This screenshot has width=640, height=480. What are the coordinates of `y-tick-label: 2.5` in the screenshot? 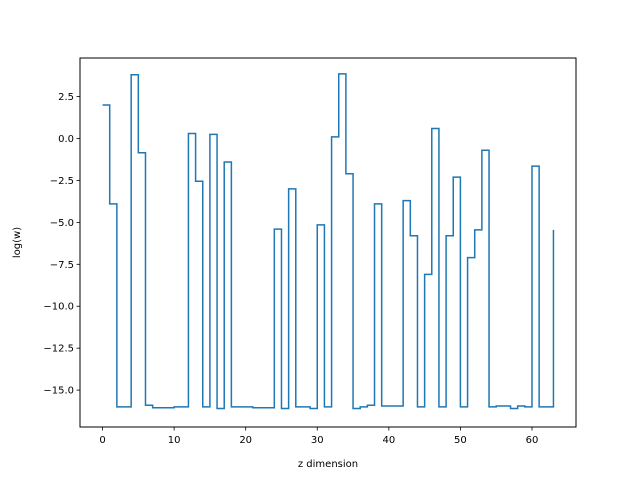 It's located at (66, 97).